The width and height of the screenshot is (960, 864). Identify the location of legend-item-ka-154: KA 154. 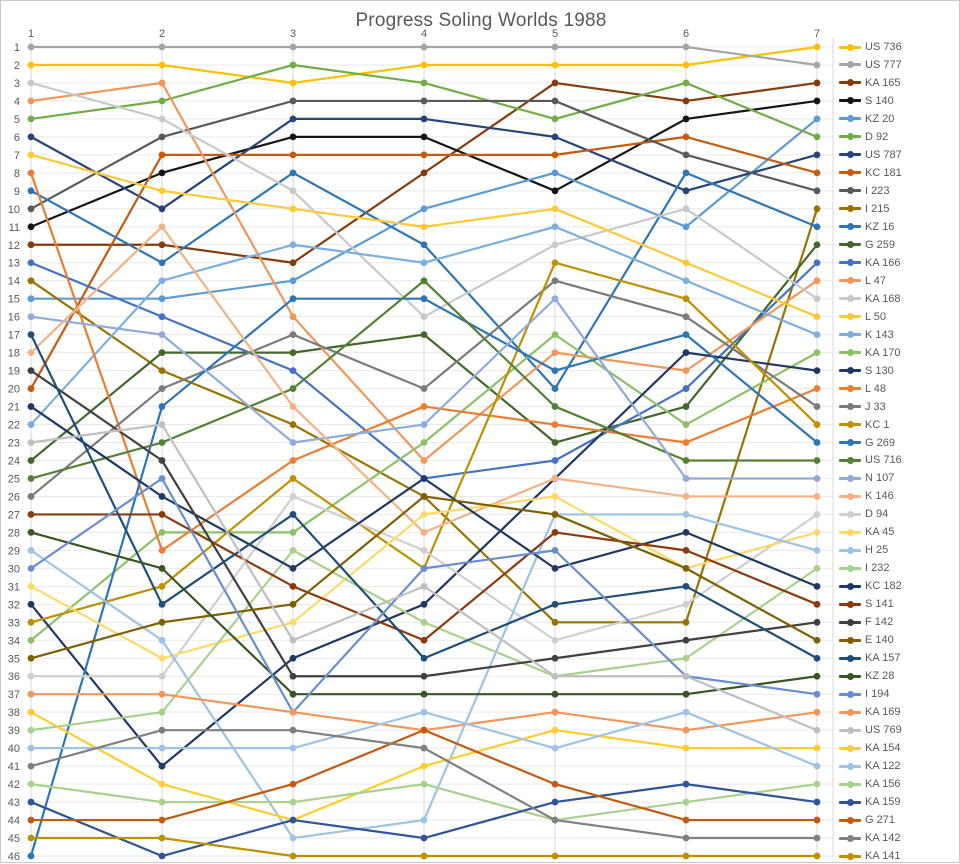
(869, 748).